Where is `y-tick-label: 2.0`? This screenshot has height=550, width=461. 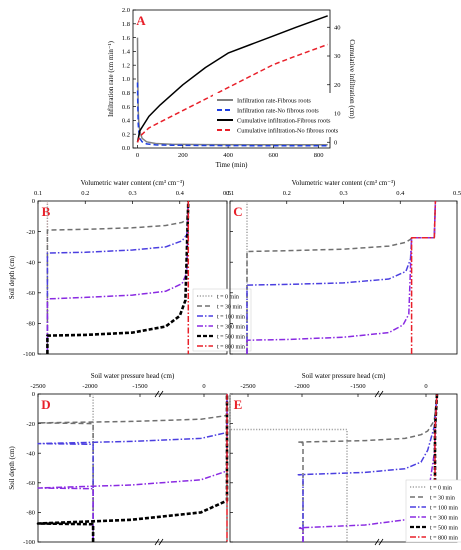 y-tick-label: 2.0 is located at coordinates (126, 10).